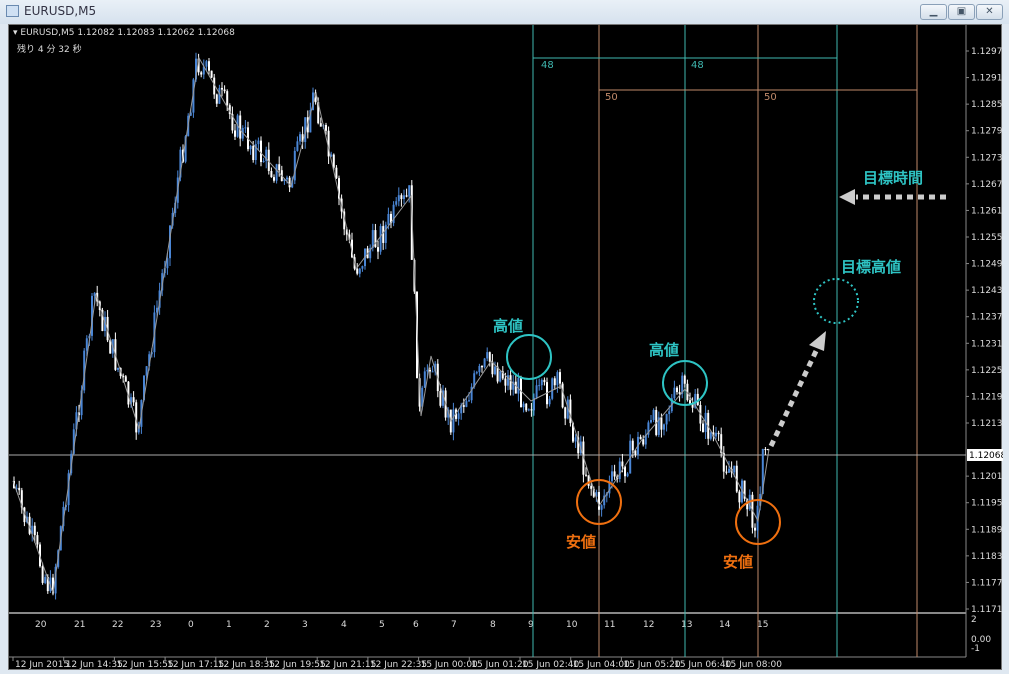 This screenshot has height=674, width=1009. What do you see at coordinates (41, 625) in the screenshot?
I see `hour-label: 20` at bounding box center [41, 625].